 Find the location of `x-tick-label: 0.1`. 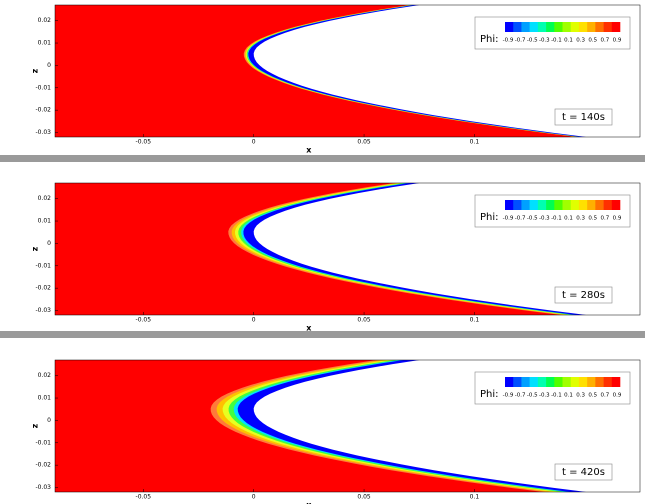

x-tick-label: 0.1 is located at coordinates (475, 320).